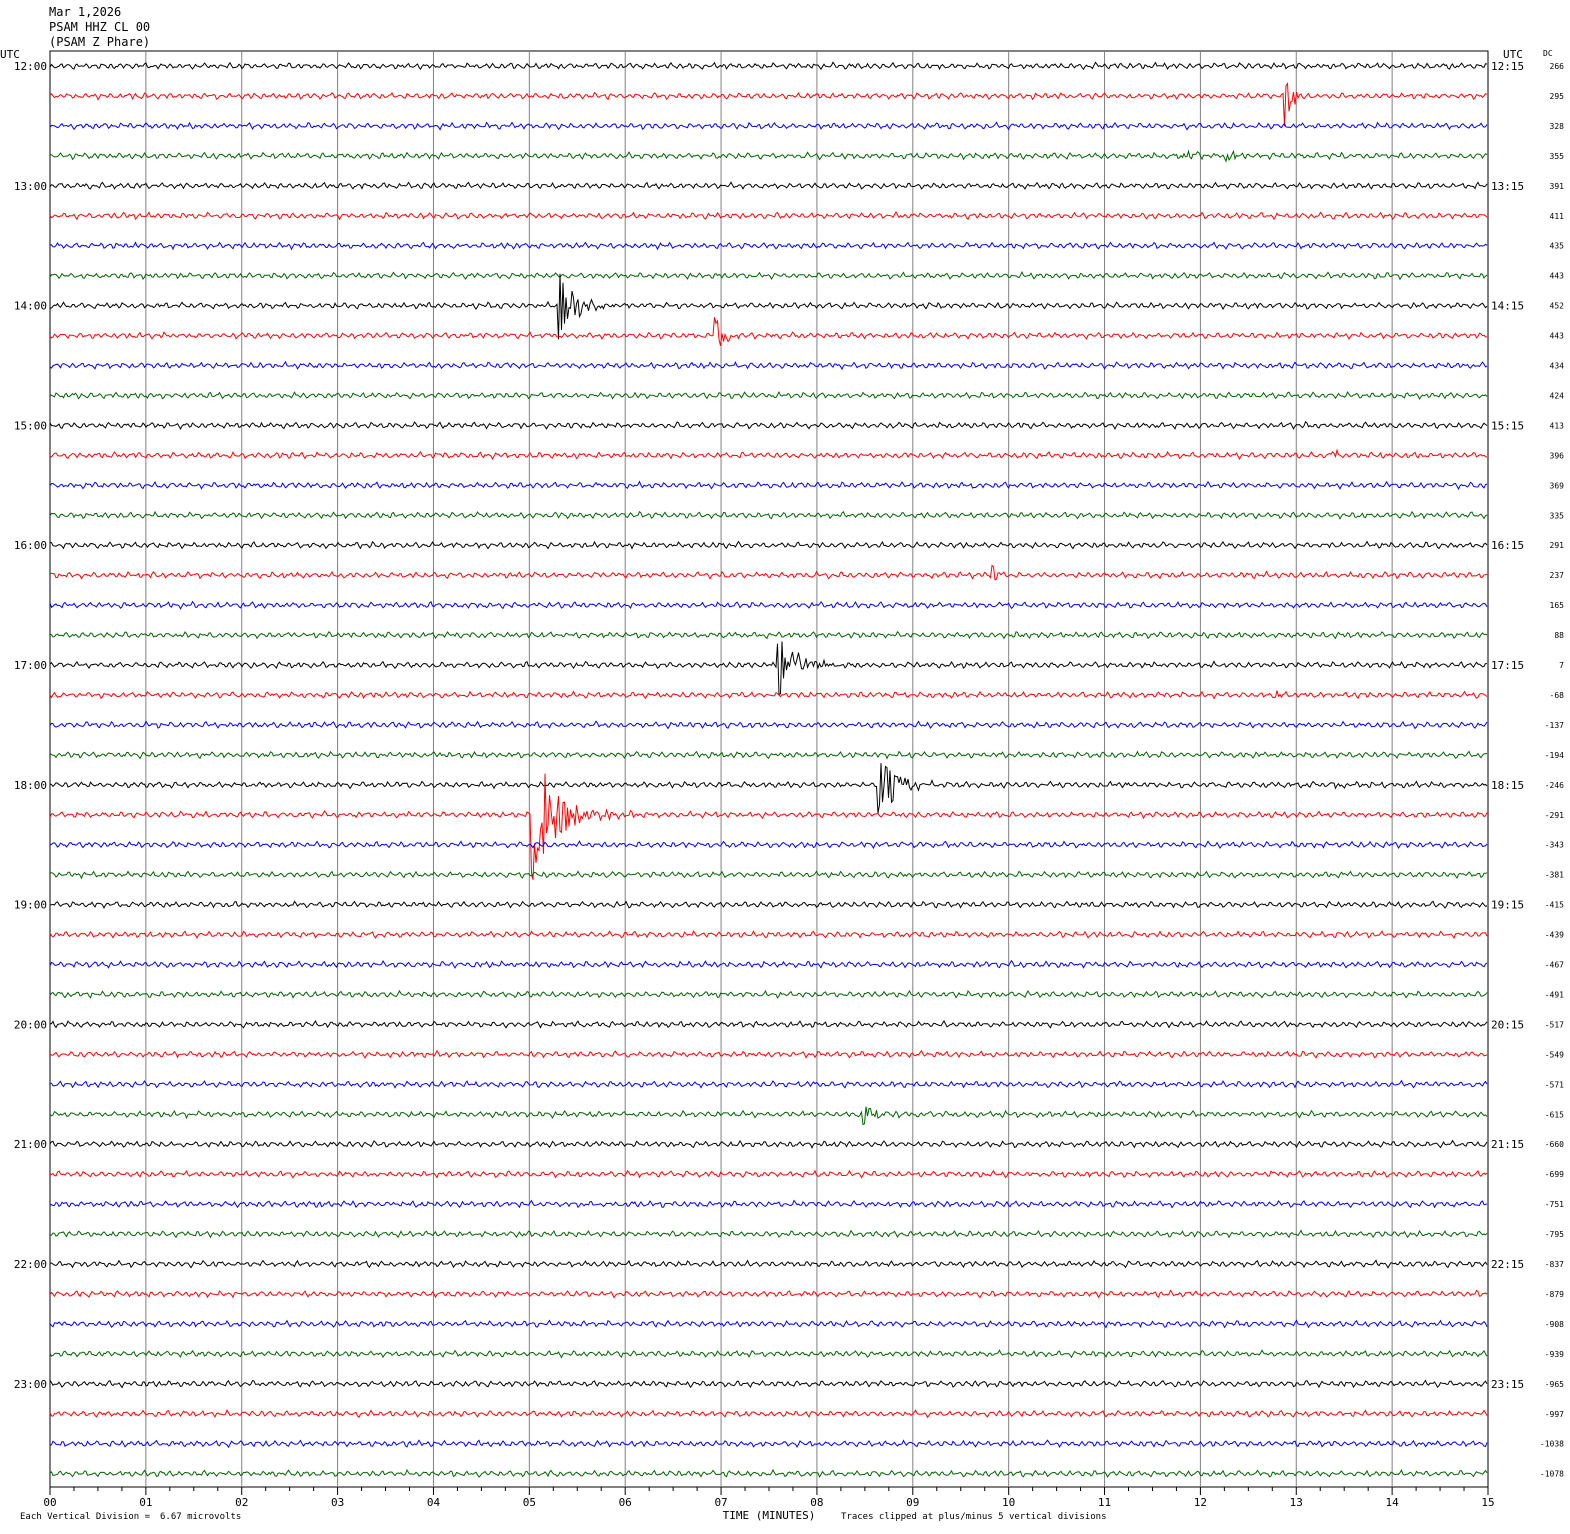  Describe the element at coordinates (1554, 1144) in the screenshot. I see `dc-offset-label: -660` at that location.